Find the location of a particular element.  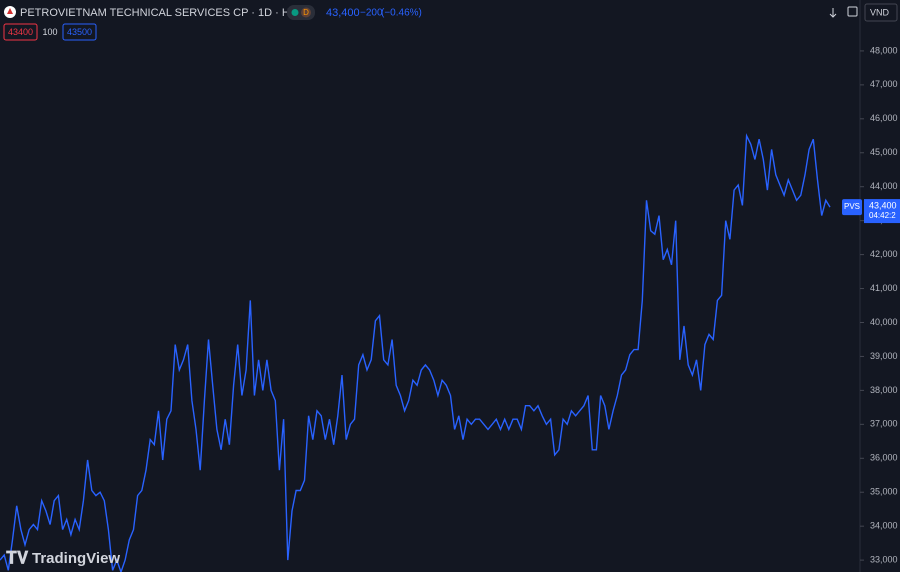

currency: VND is located at coordinates (880, 12).